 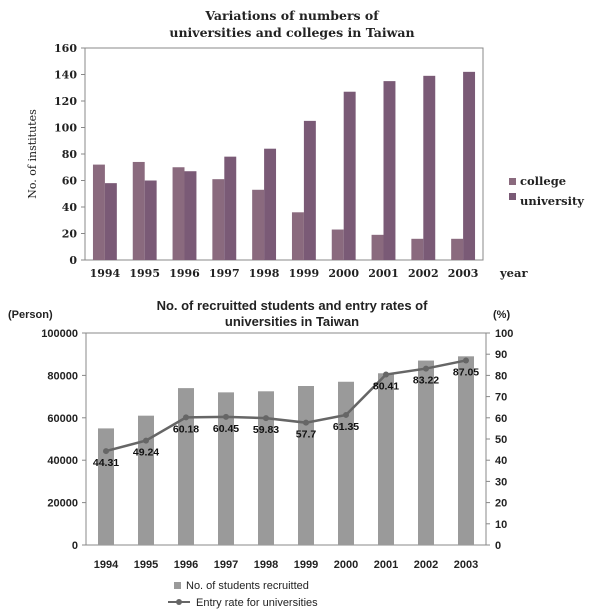 I want to click on entry-rate-point-1998, so click(x=266, y=418).